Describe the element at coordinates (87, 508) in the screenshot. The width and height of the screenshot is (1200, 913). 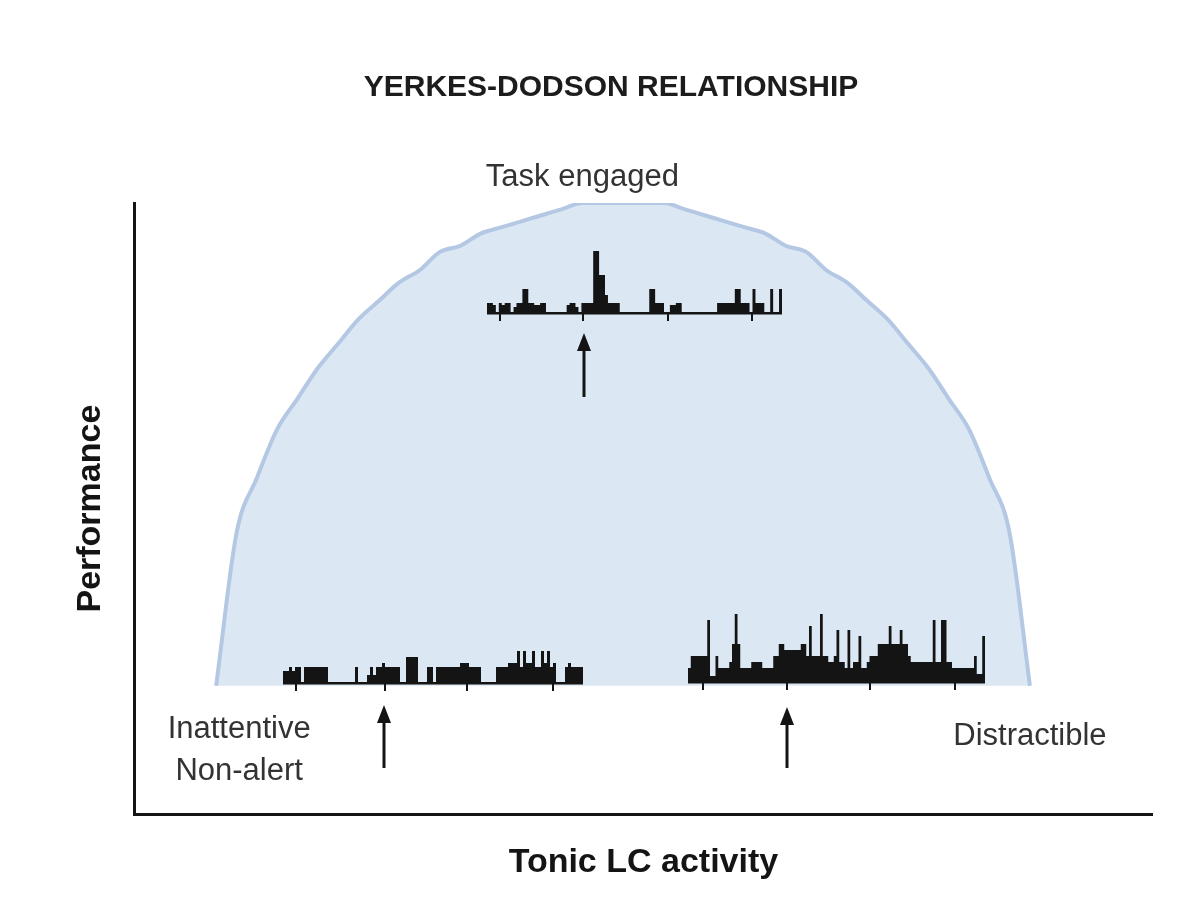
I see `y-axis-title: Performance` at that location.